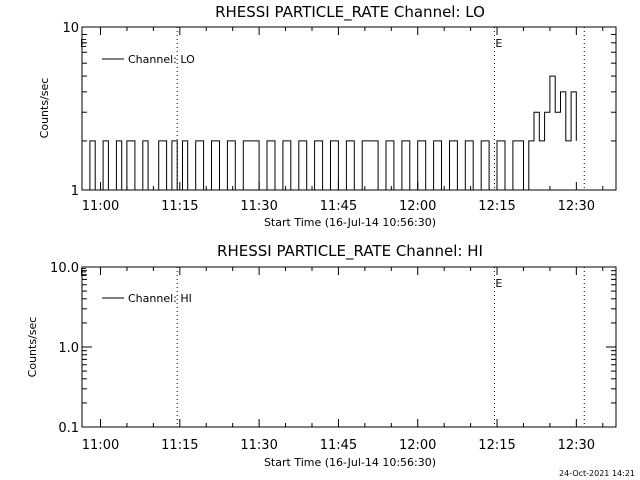 This screenshot has height=480, width=640. I want to click on y-tick-label: 10.0, so click(64, 268).